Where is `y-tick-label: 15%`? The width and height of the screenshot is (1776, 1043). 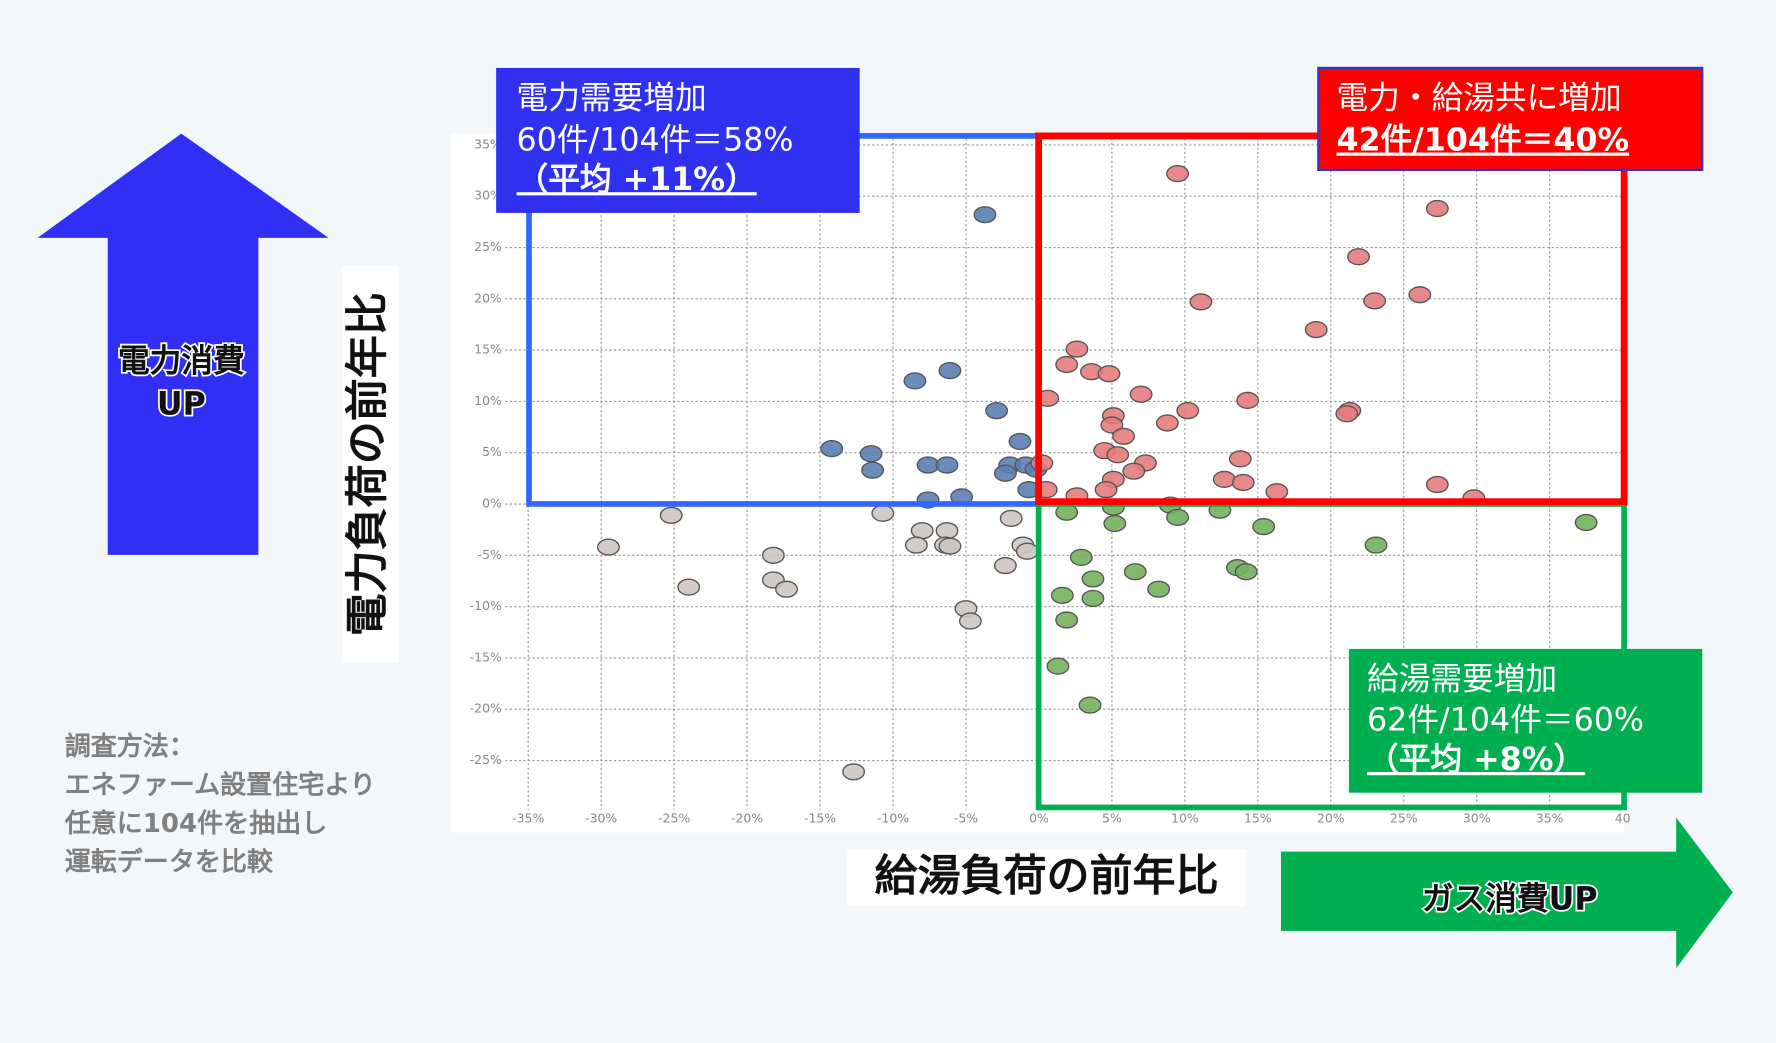 y-tick-label: 15% is located at coordinates (488, 349).